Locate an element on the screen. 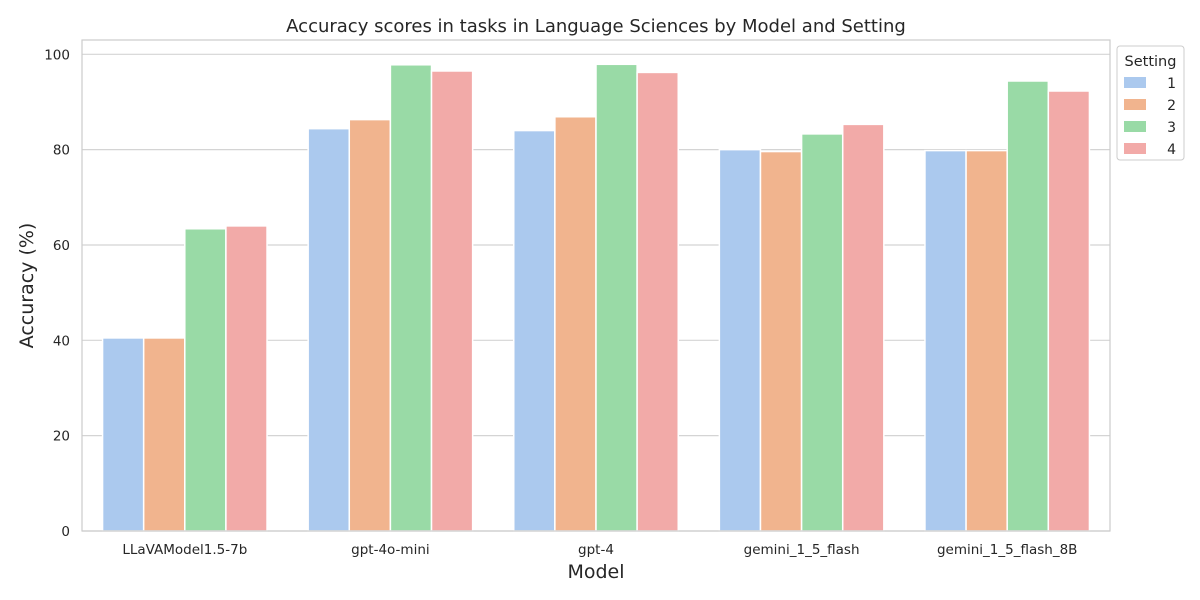  y-tick-label: 40 is located at coordinates (61, 341).